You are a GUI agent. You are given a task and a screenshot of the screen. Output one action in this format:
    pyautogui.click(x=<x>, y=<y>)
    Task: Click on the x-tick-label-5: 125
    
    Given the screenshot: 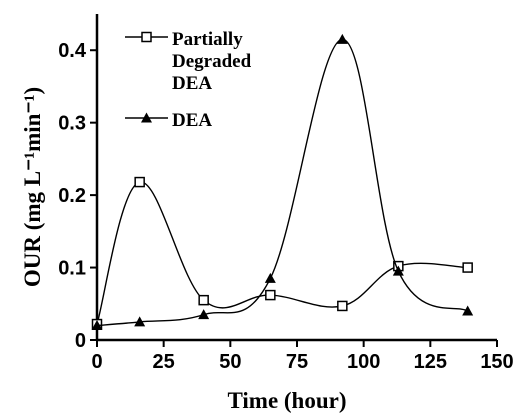 What is the action you would take?
    pyautogui.click(x=430, y=362)
    